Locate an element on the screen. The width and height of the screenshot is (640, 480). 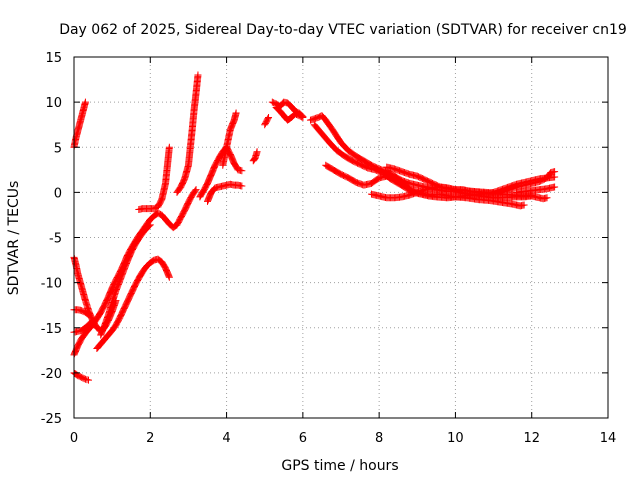
y-tick-label: 0 is located at coordinates (58, 193).